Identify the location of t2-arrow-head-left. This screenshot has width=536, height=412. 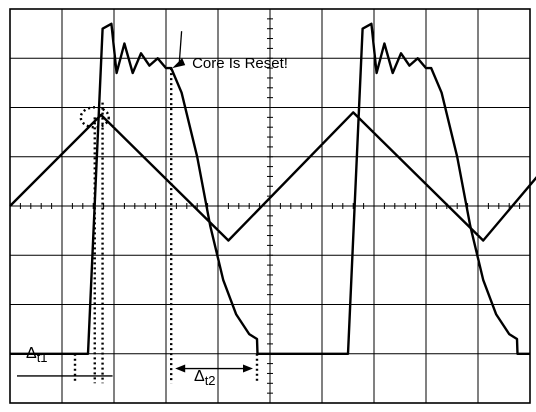
(180, 368).